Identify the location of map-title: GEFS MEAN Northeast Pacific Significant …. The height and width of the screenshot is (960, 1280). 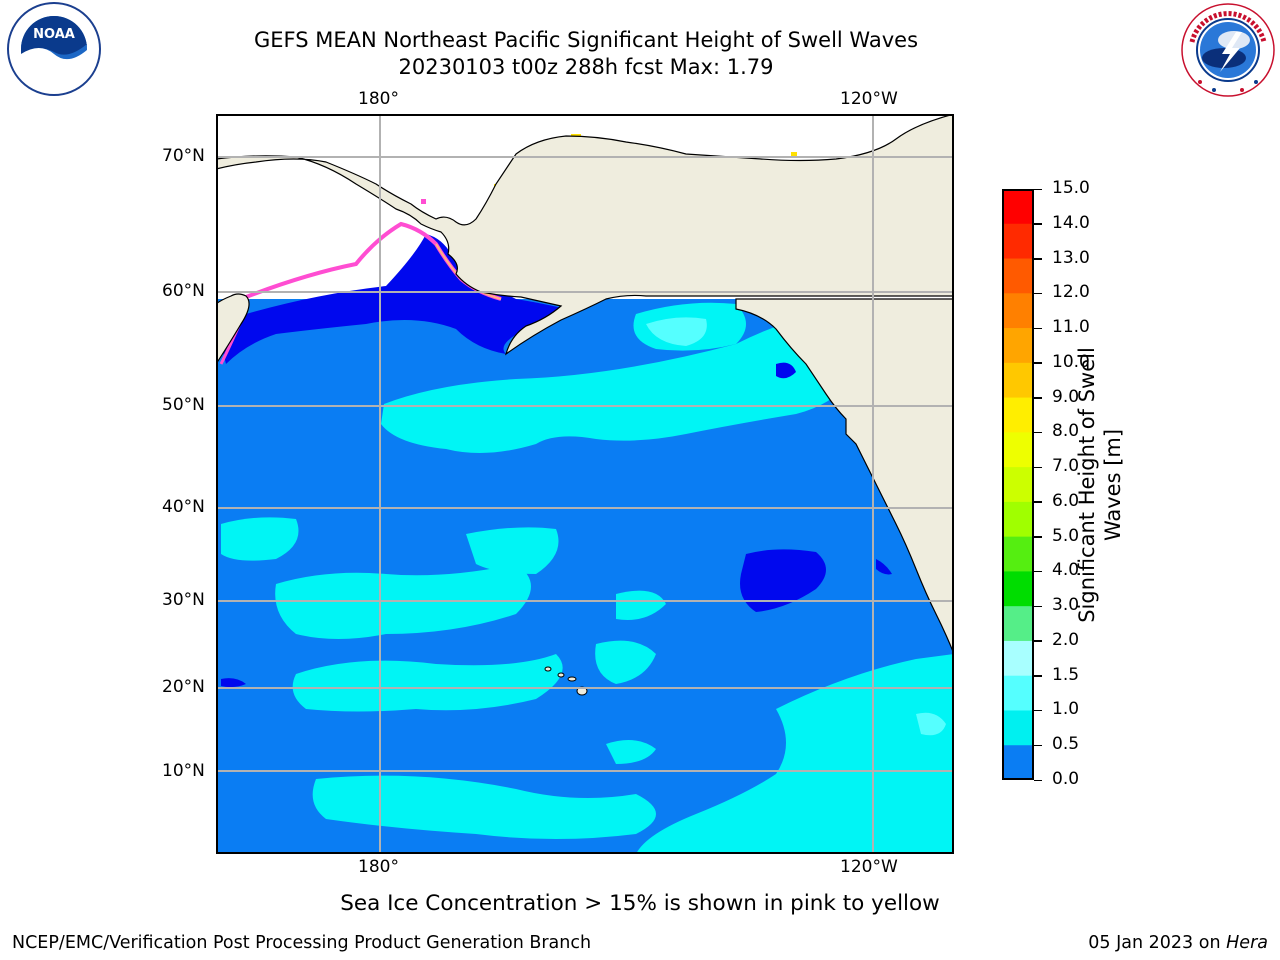
(586, 40).